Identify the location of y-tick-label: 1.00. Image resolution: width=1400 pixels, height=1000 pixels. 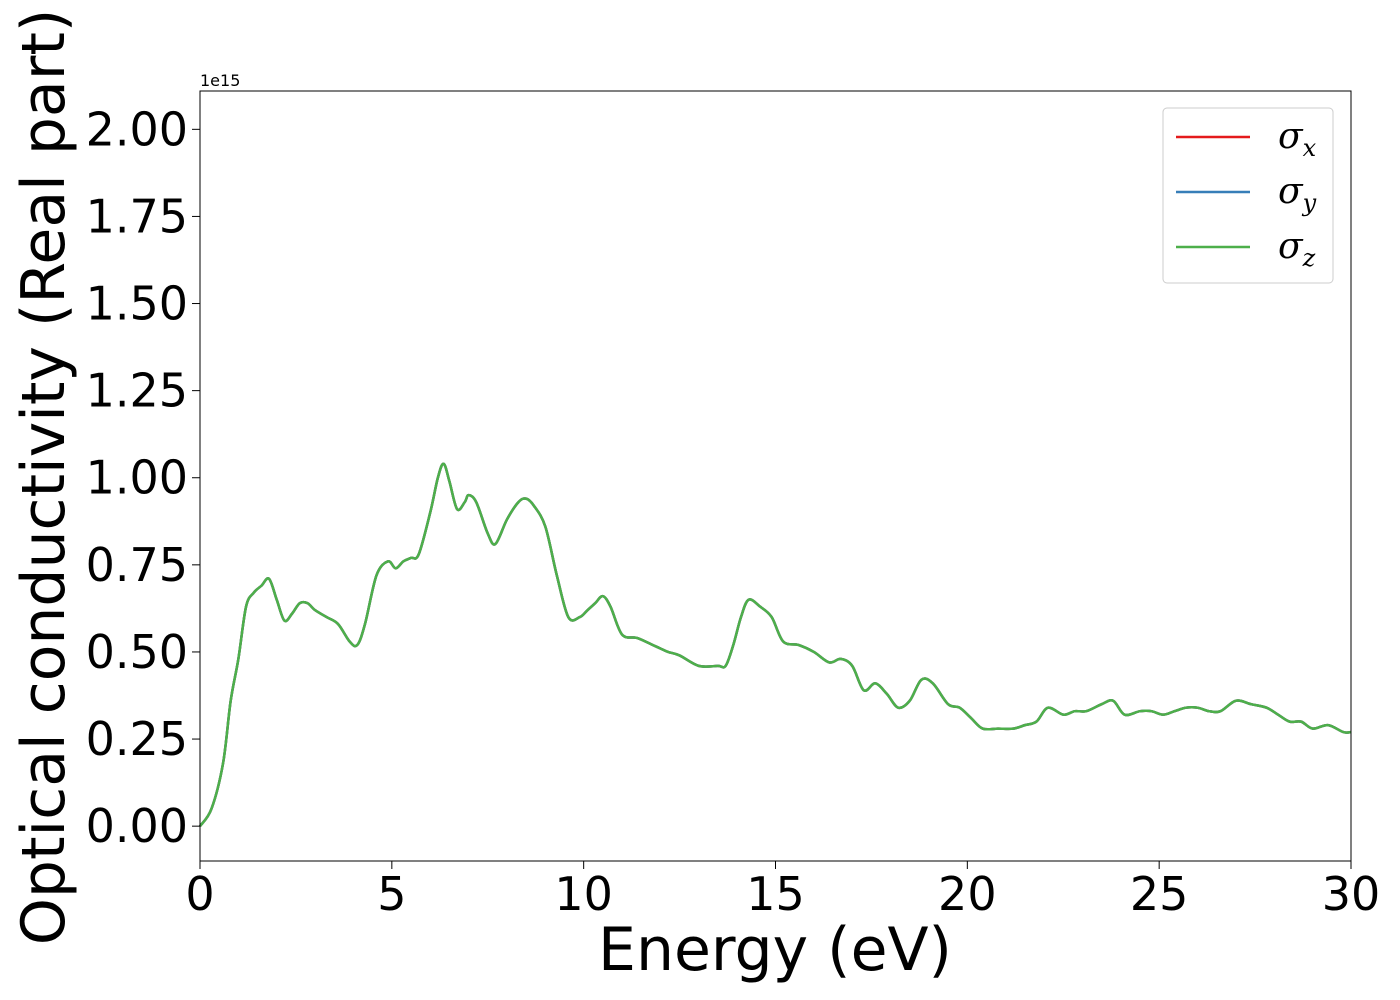
(137, 478).